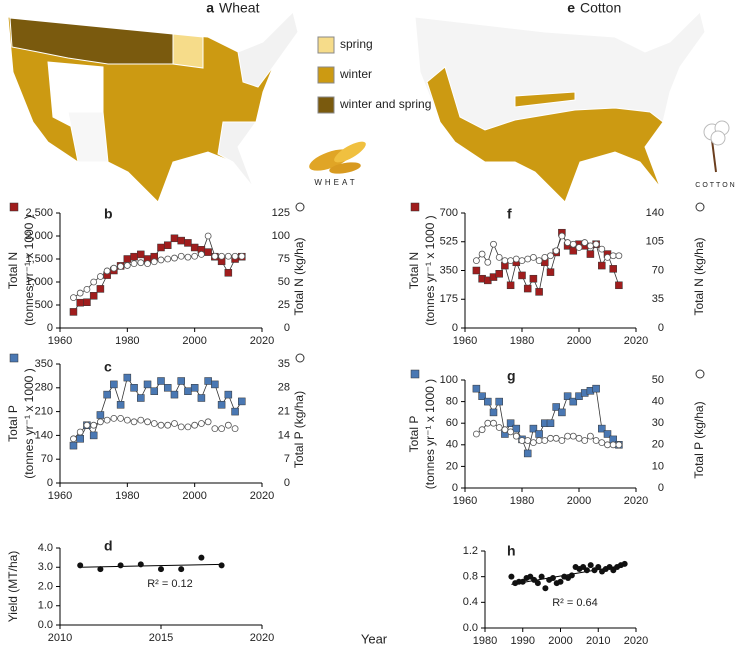  Describe the element at coordinates (385, 104) in the screenshot. I see `legend-label: winter and spring` at that location.